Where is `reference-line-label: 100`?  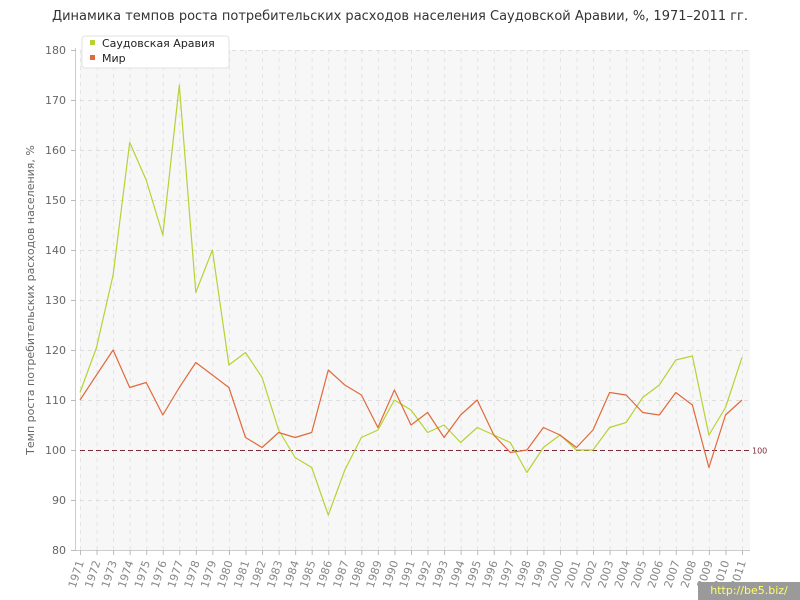 reference-line-label: 100 is located at coordinates (759, 451).